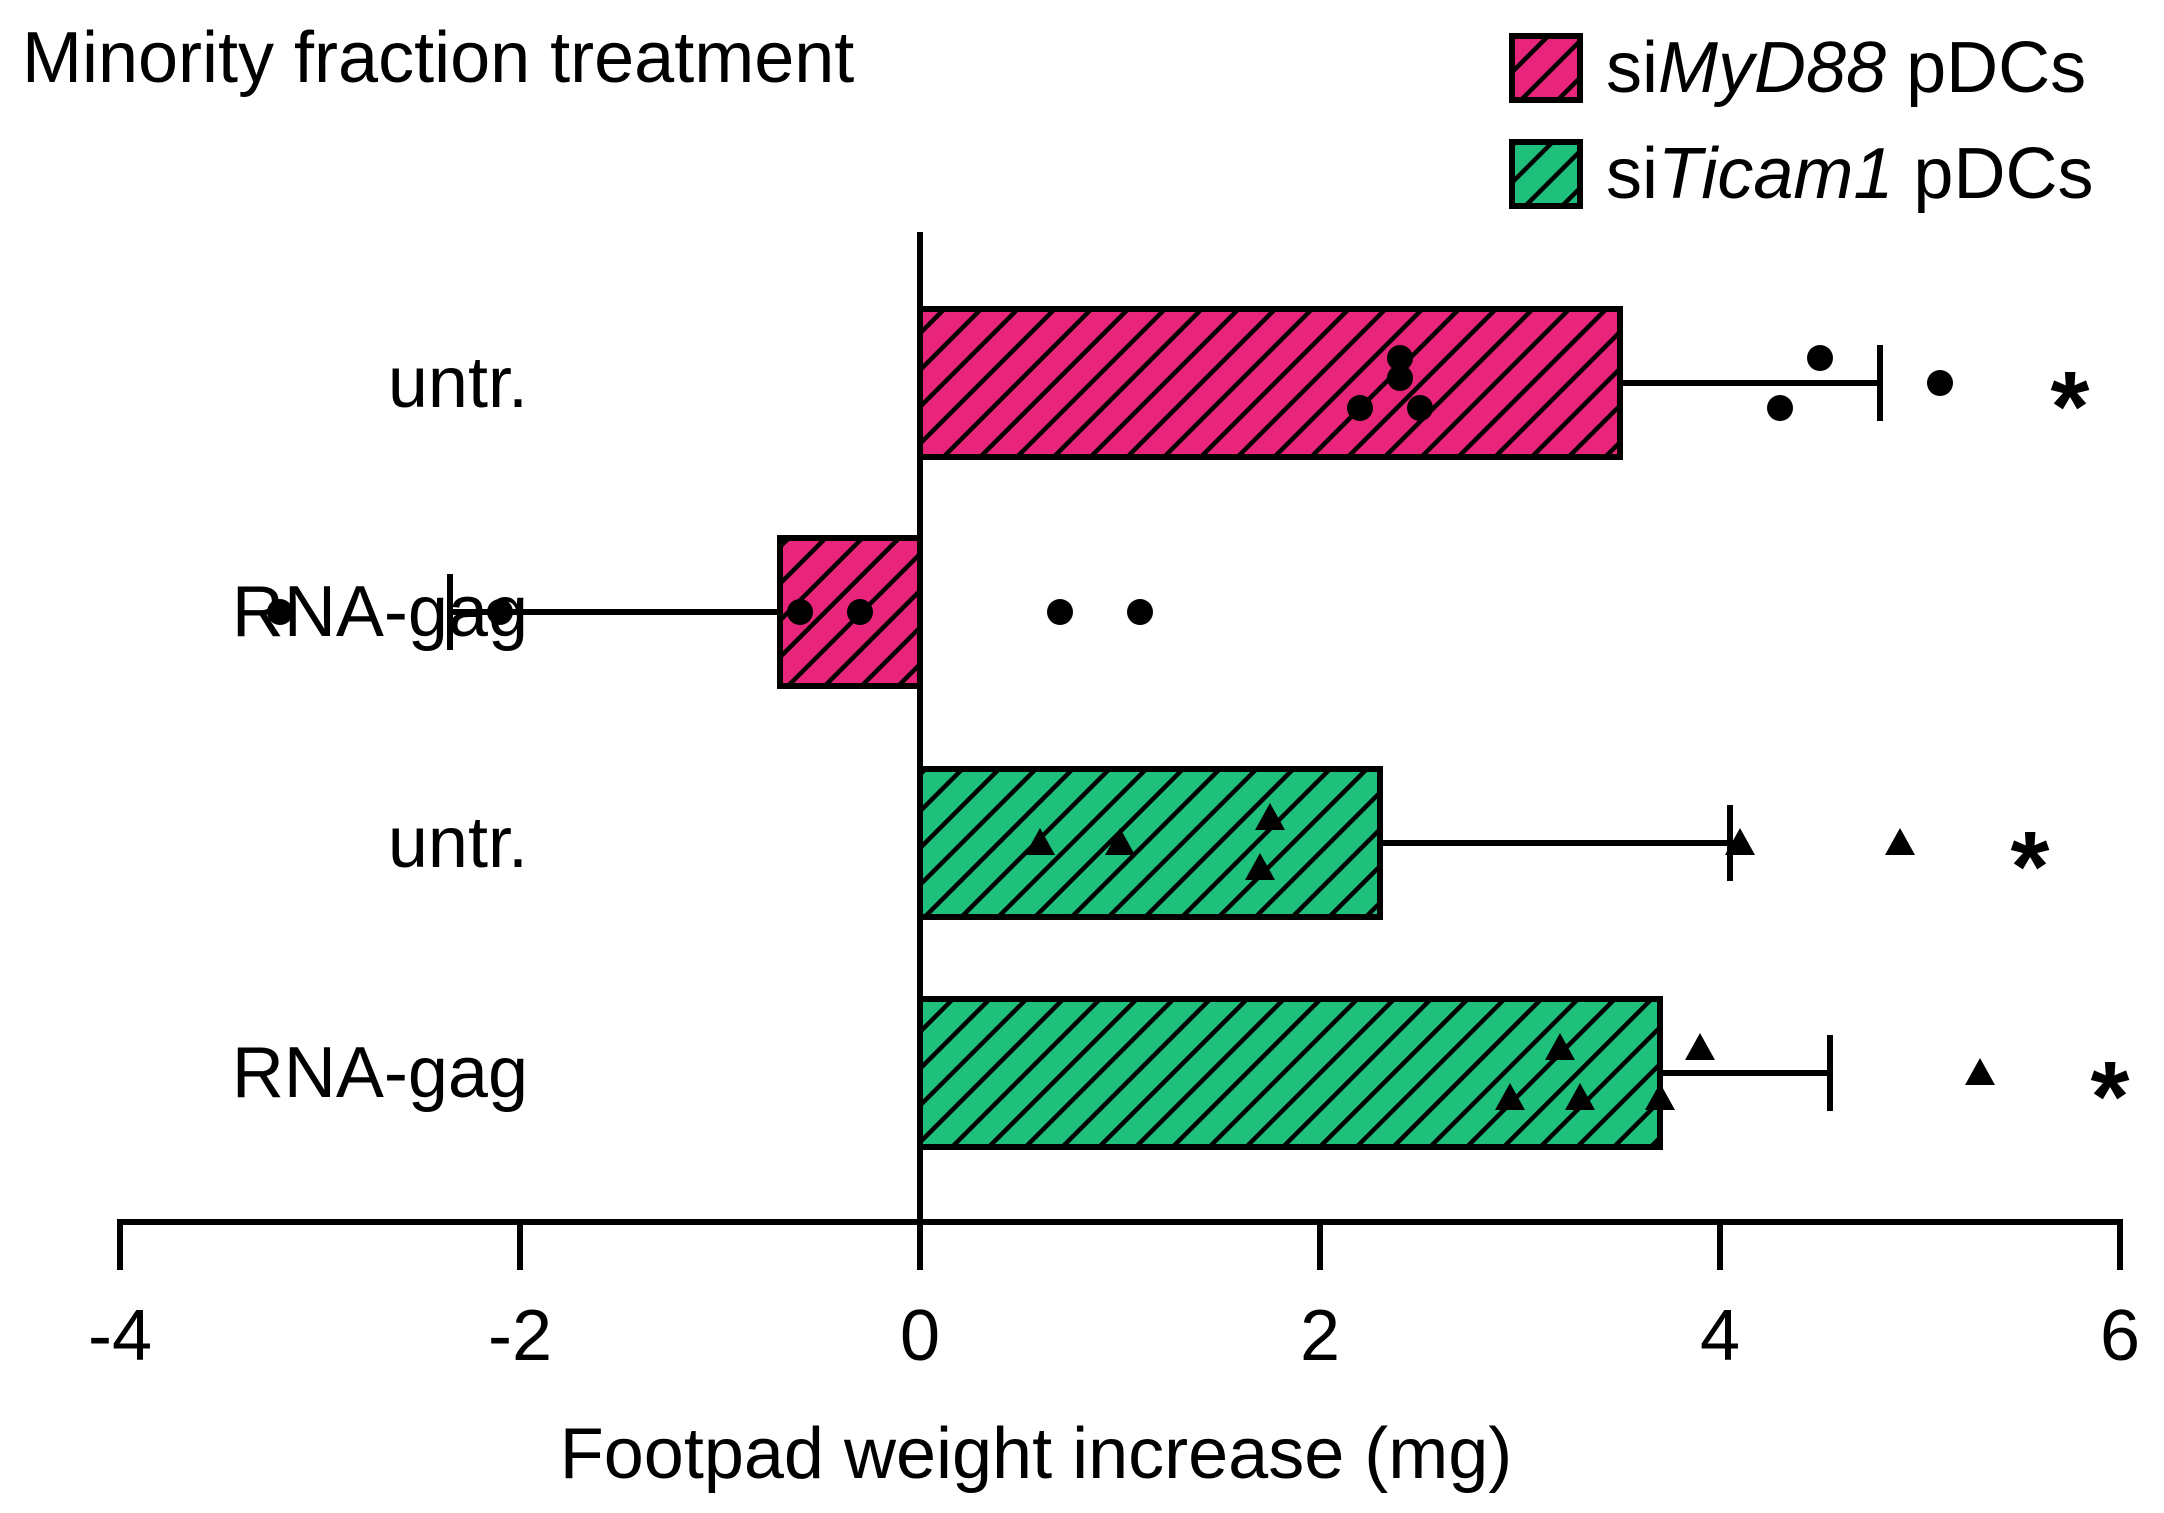  What do you see at coordinates (438, 58) in the screenshot?
I see `chart-title: Minority fraction treatment` at bounding box center [438, 58].